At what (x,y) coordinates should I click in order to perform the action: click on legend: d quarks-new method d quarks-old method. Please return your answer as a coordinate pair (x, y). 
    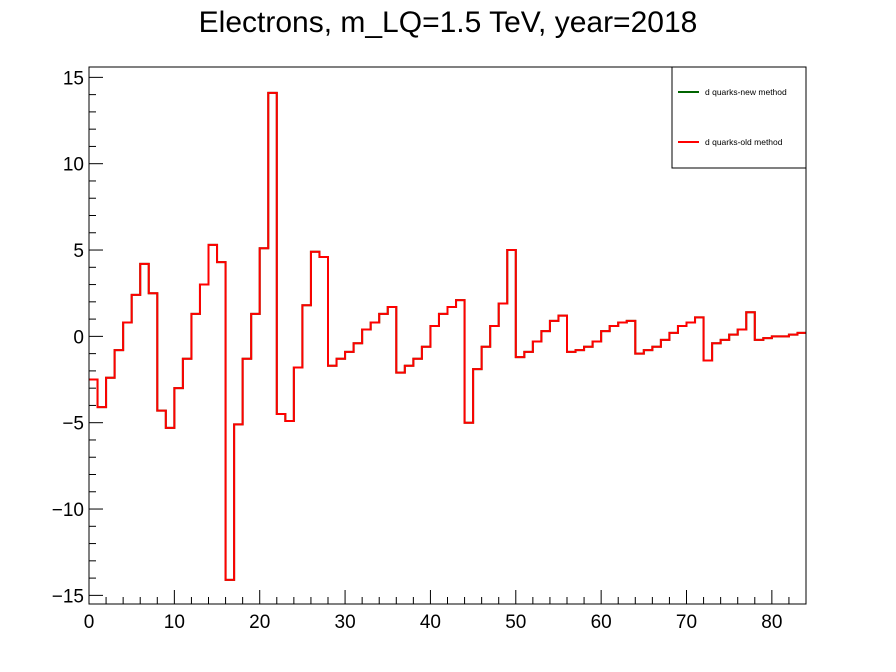
    Looking at the image, I should click on (739, 117).